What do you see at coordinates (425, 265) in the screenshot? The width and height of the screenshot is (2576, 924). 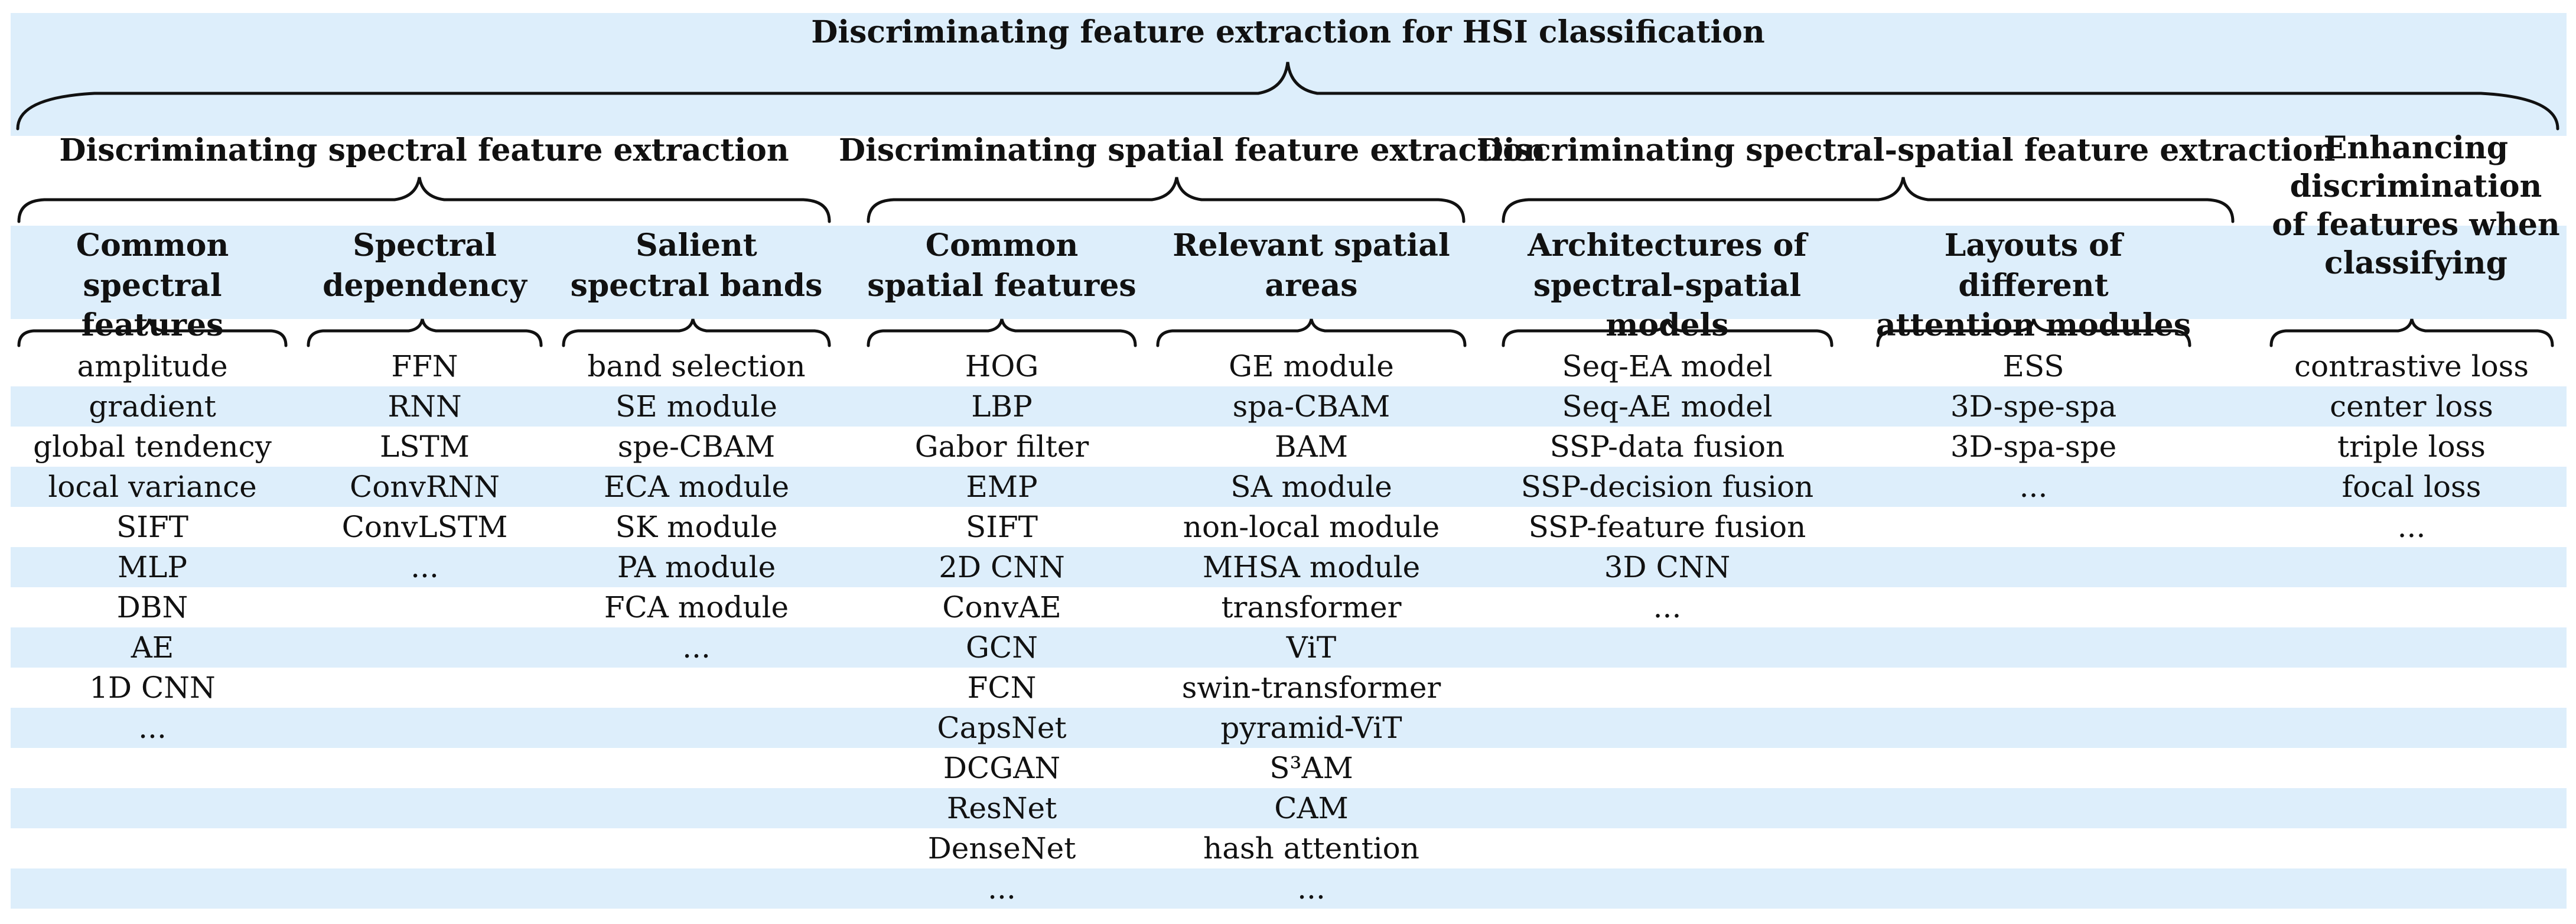 I see `column-header-spectral-dependency: Spectral dependency` at bounding box center [425, 265].